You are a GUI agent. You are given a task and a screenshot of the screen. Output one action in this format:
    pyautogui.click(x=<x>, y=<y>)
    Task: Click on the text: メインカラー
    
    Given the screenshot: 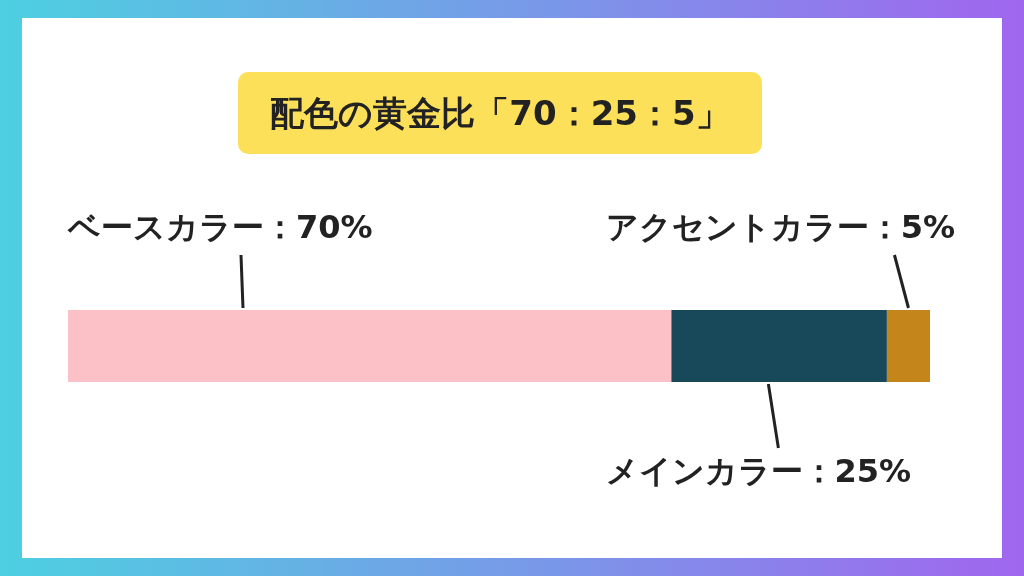 What is the action you would take?
    pyautogui.click(x=704, y=471)
    